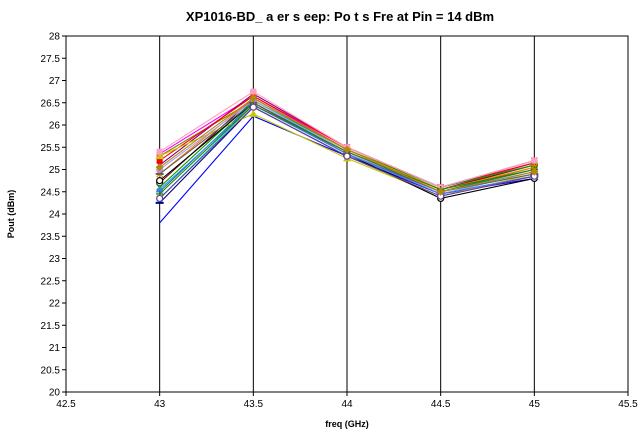  What do you see at coordinates (51, 237) in the screenshot?
I see `y-tick-label: 23.5` at bounding box center [51, 237].